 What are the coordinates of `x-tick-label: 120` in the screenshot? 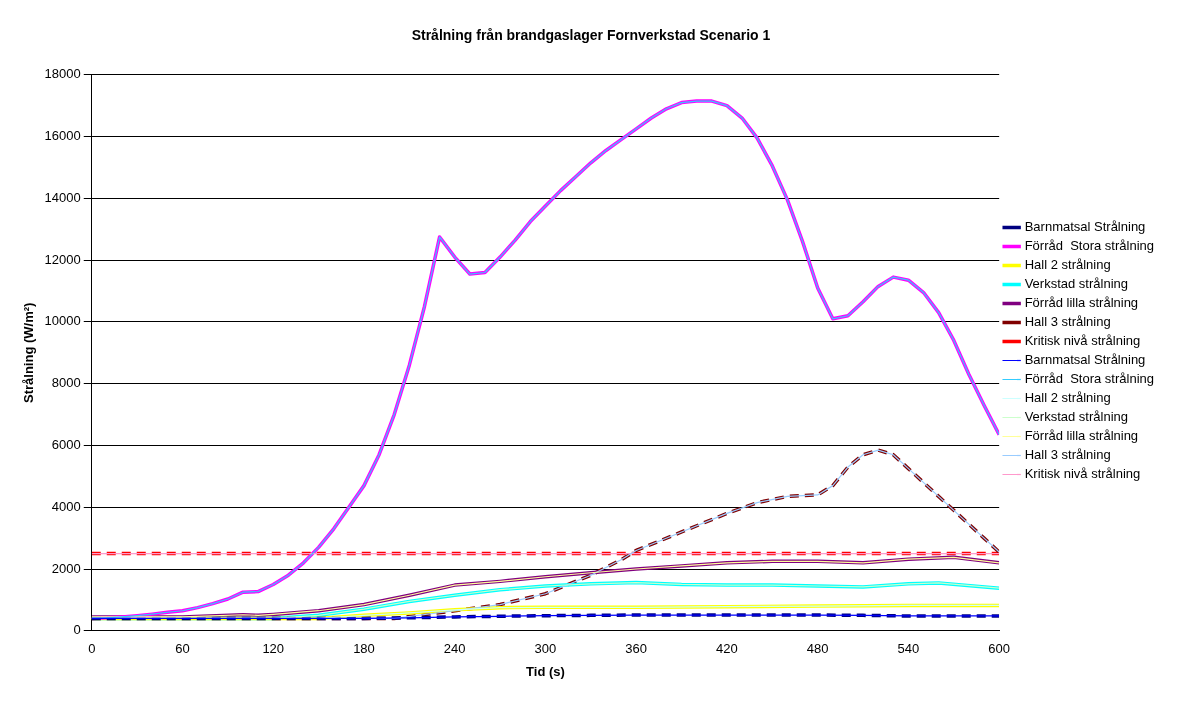 It's located at (273, 649).